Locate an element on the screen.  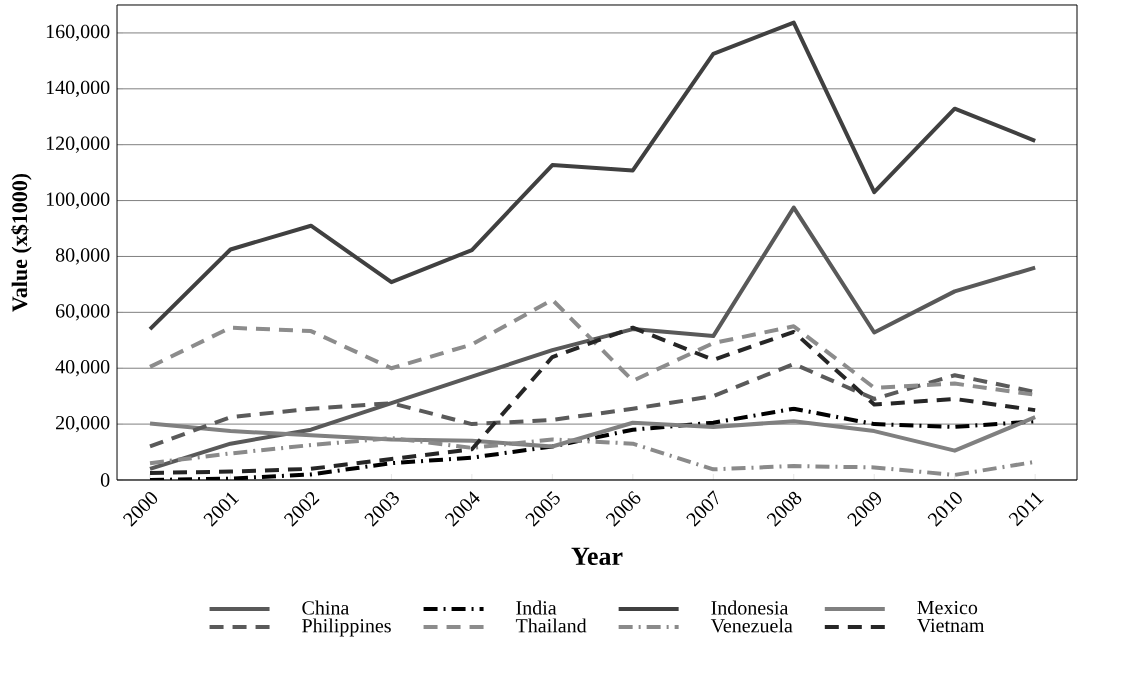
y-tick-label: 0 is located at coordinates (105, 480).